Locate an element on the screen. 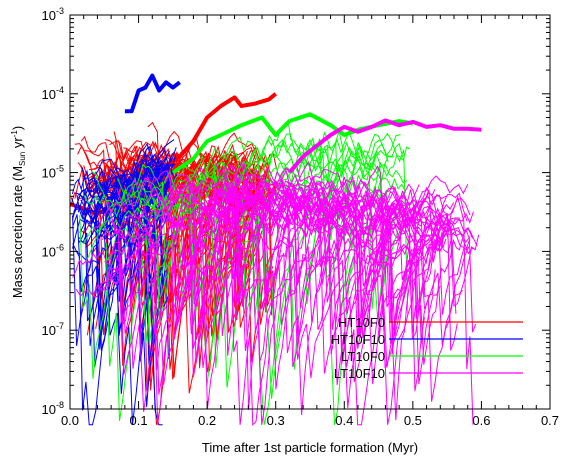 The image size is (564, 457). y-axis-title-main: Mass accretion rate (M is located at coordinates (17, 232).